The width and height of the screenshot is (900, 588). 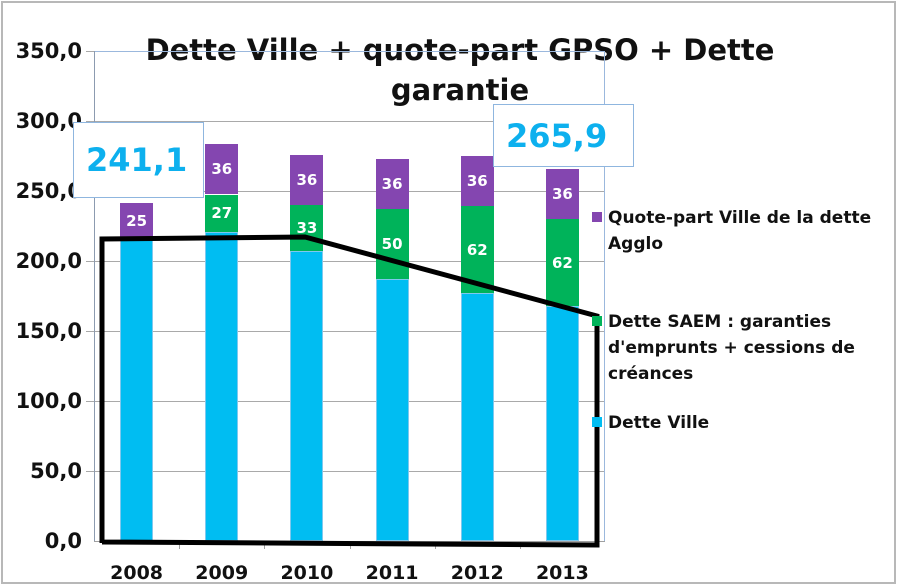 What do you see at coordinates (562, 573) in the screenshot?
I see `x-tick-label: 2013` at bounding box center [562, 573].